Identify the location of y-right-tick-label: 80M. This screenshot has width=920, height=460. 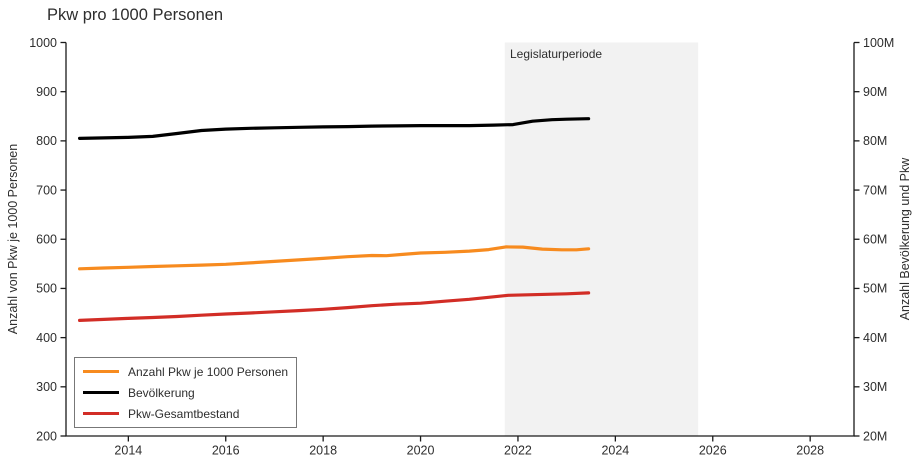
(875, 141).